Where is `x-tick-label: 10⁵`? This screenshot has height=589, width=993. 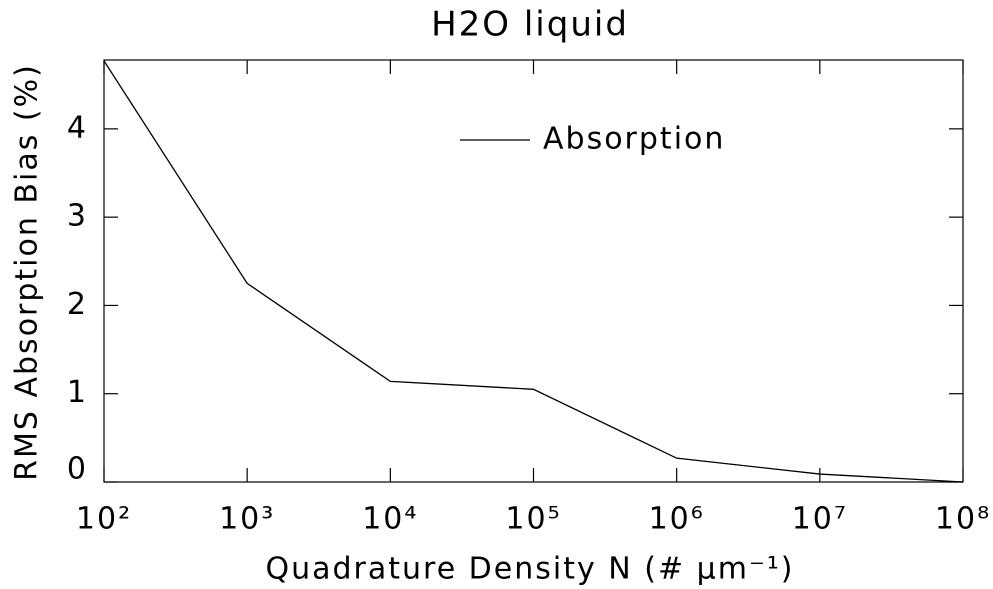
x-tick-label: 10⁵ is located at coordinates (533, 519).